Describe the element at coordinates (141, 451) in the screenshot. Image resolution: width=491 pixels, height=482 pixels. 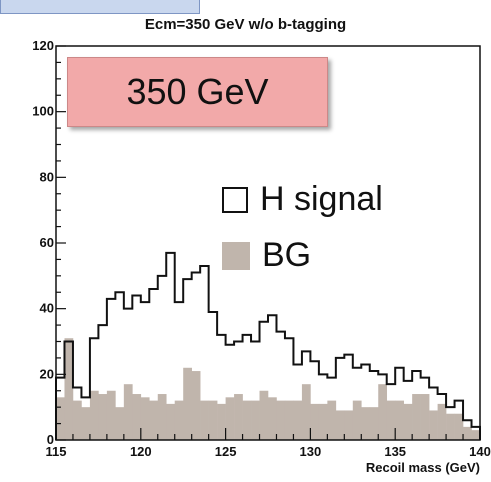
I see `x-tick-label: 120` at that location.